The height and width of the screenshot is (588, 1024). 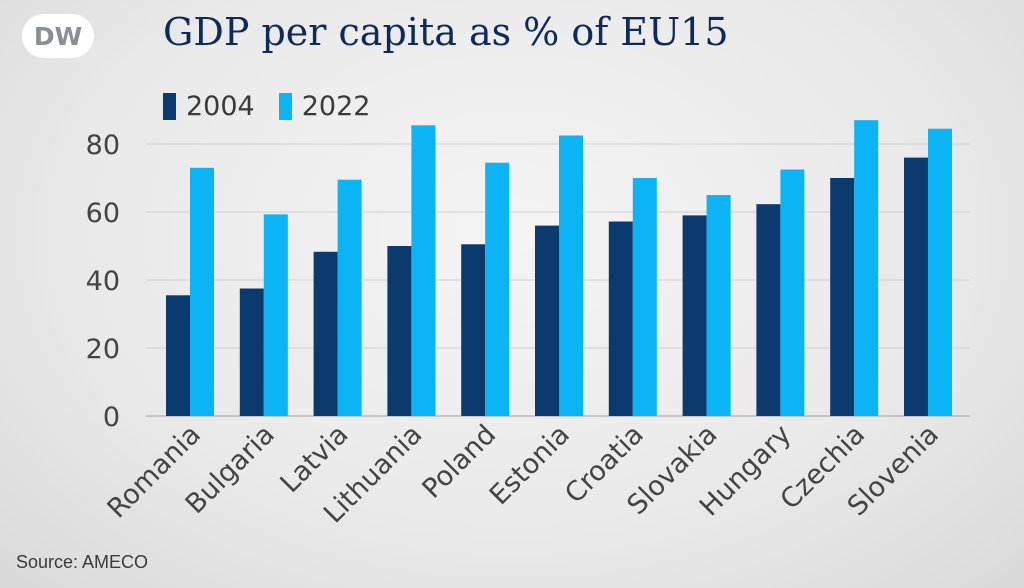 I want to click on bar-2022-croatia, so click(x=644, y=297).